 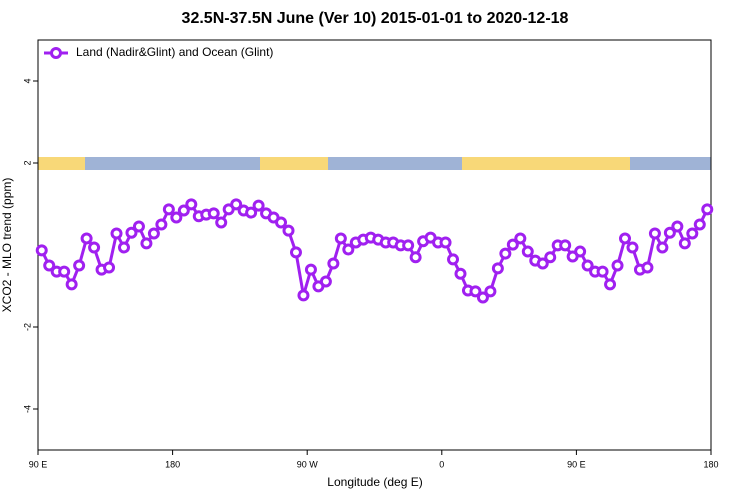 What do you see at coordinates (27, 80) in the screenshot?
I see `y-tick-label: 4` at bounding box center [27, 80].